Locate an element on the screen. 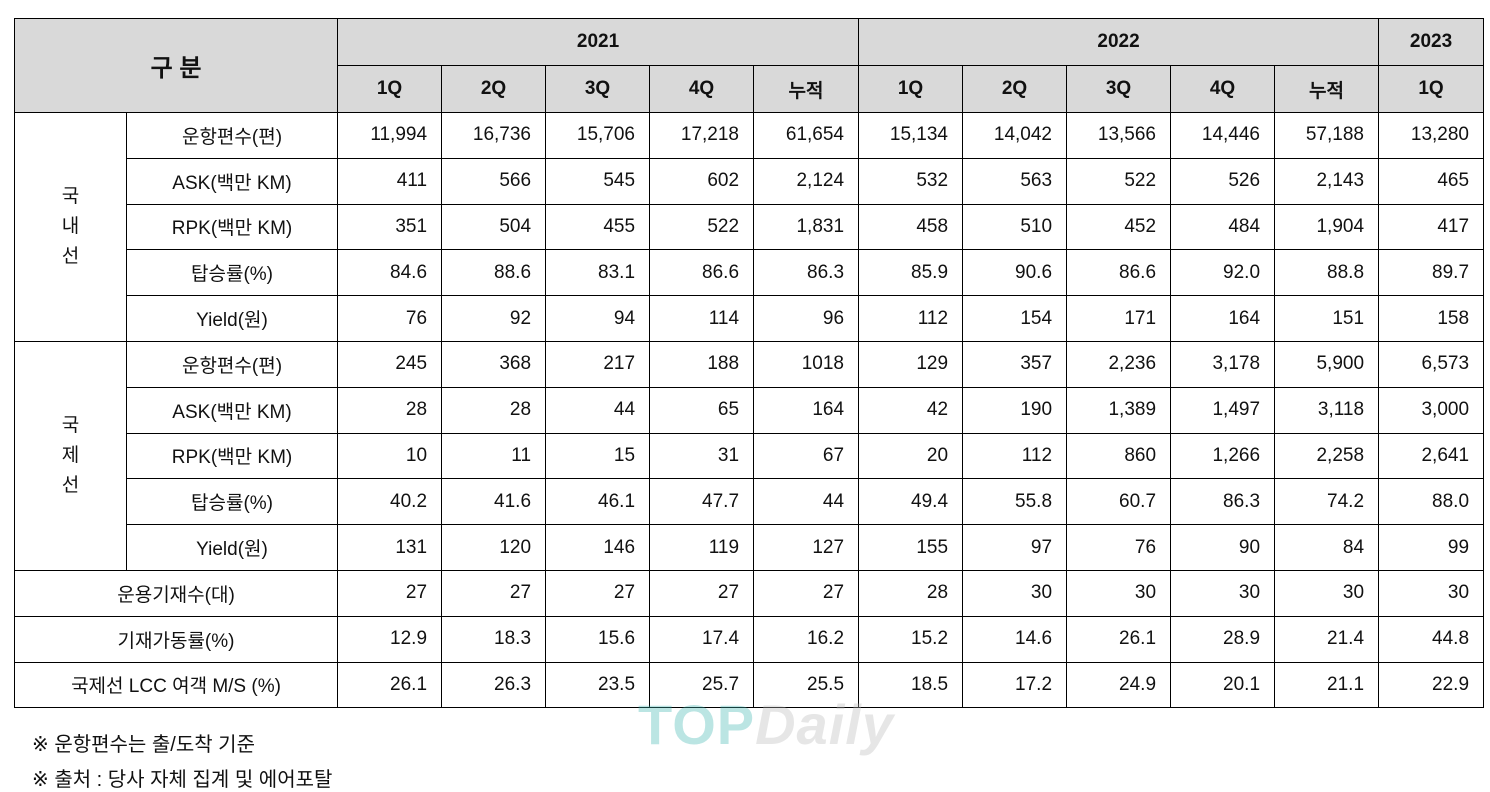  data-cell: 368 is located at coordinates (494, 364).